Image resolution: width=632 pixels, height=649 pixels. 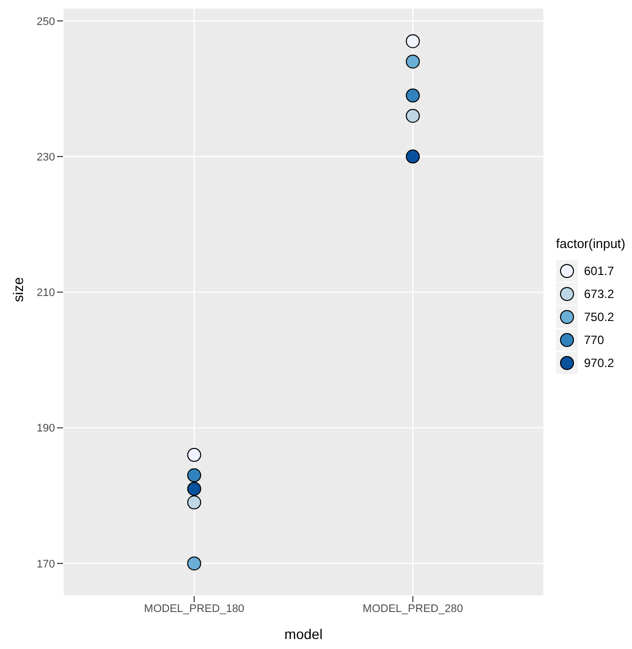 I want to click on y-tick-label: 170, so click(x=45, y=564).